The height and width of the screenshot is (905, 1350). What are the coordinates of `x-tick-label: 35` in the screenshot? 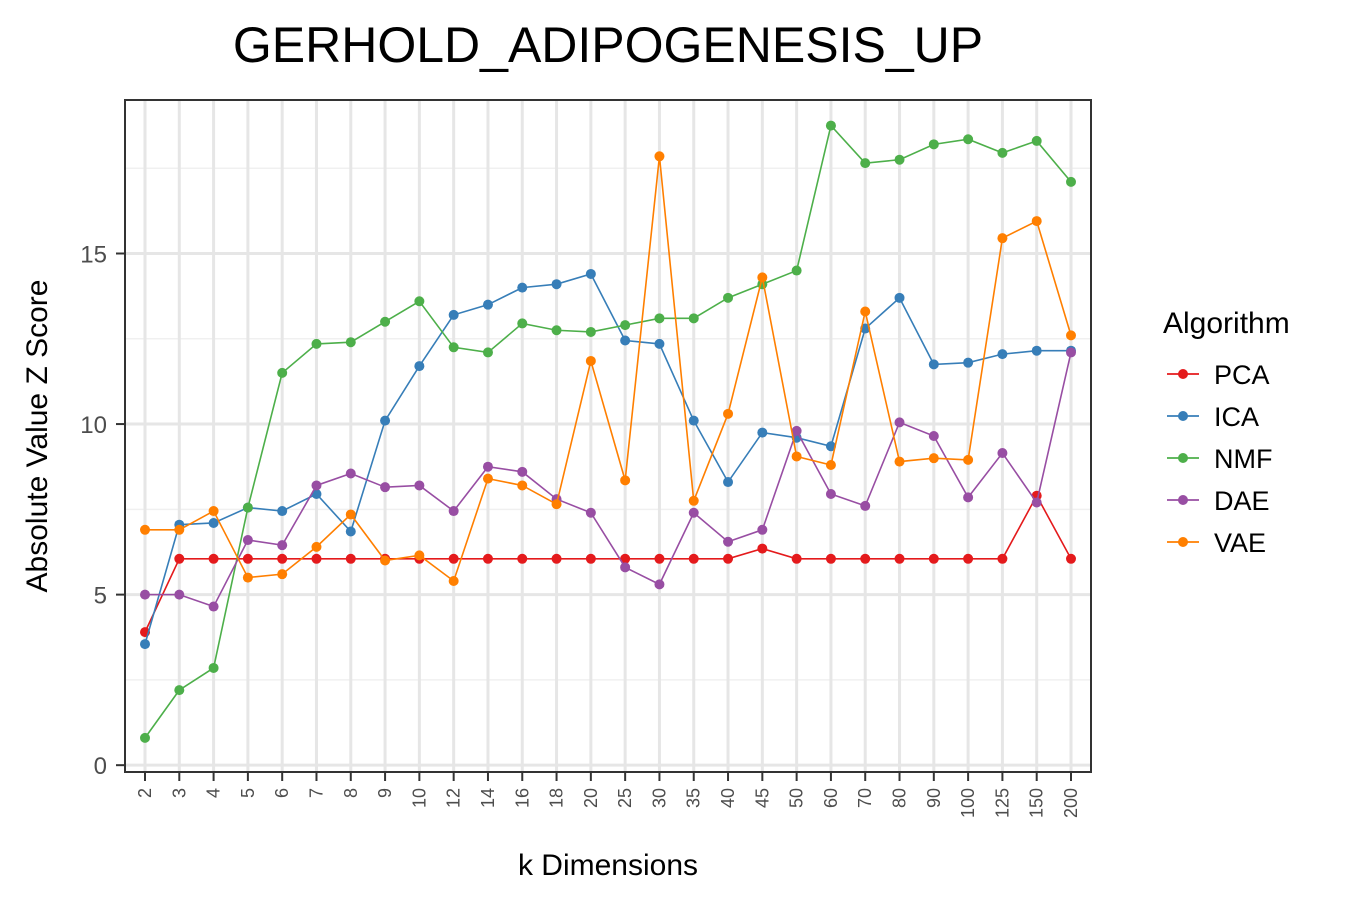 It's located at (694, 798).